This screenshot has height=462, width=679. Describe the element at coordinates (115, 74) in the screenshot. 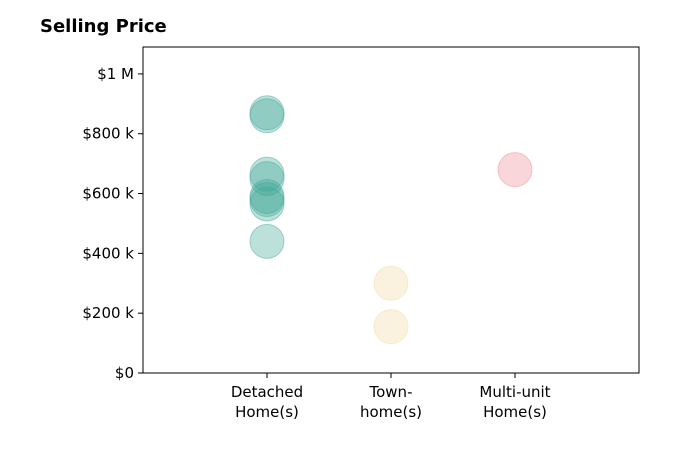

I see `y-tick-label: $1 M` at that location.